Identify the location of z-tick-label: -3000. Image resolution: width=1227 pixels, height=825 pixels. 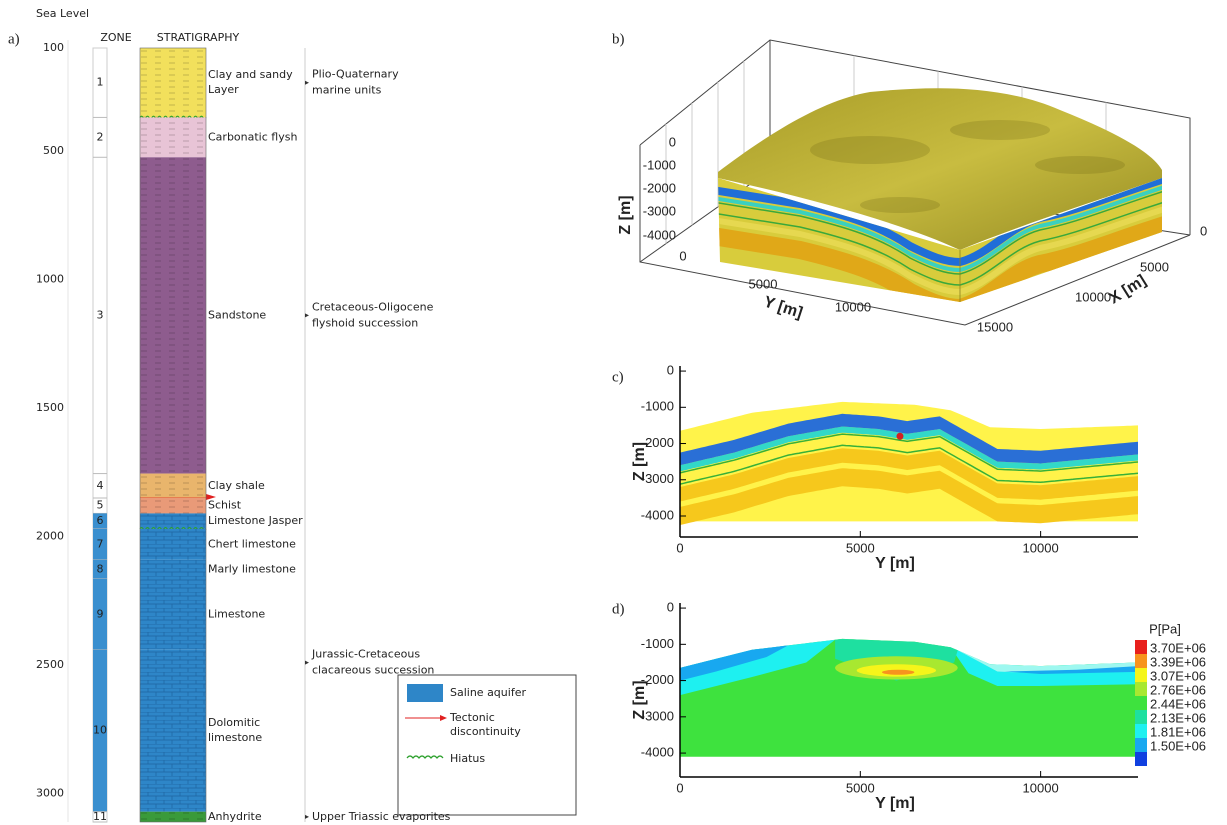
(659, 210).